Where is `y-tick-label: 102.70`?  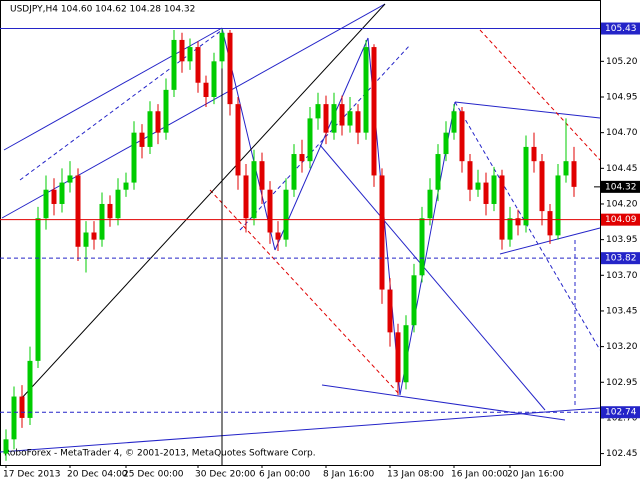 y-tick-label: 102.70 is located at coordinates (622, 418).